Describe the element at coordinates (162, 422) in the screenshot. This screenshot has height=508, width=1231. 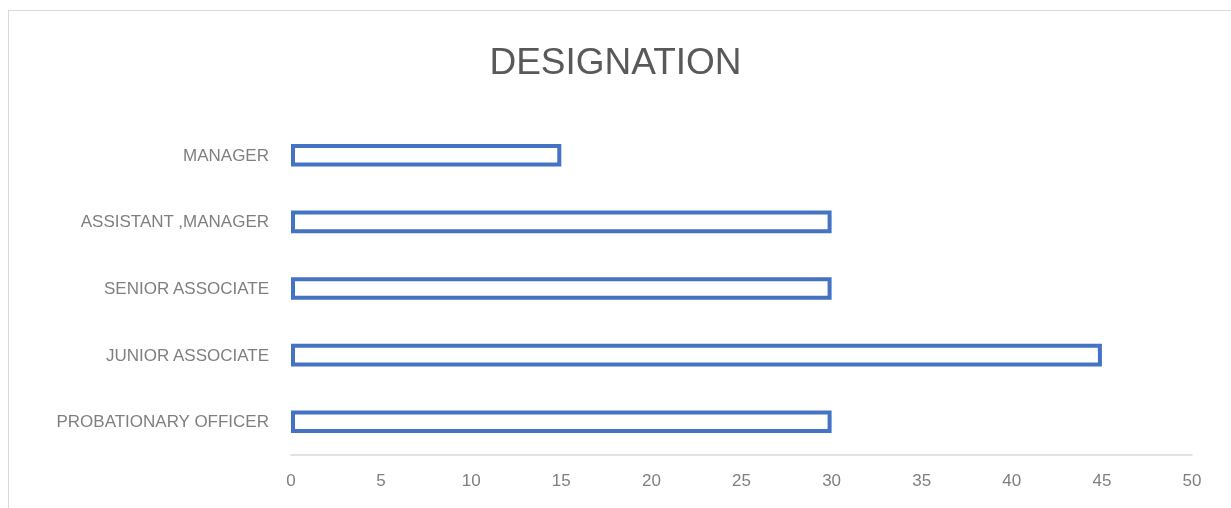
I see `y-tick-label: PROBATIONARY OFFICER` at that location.